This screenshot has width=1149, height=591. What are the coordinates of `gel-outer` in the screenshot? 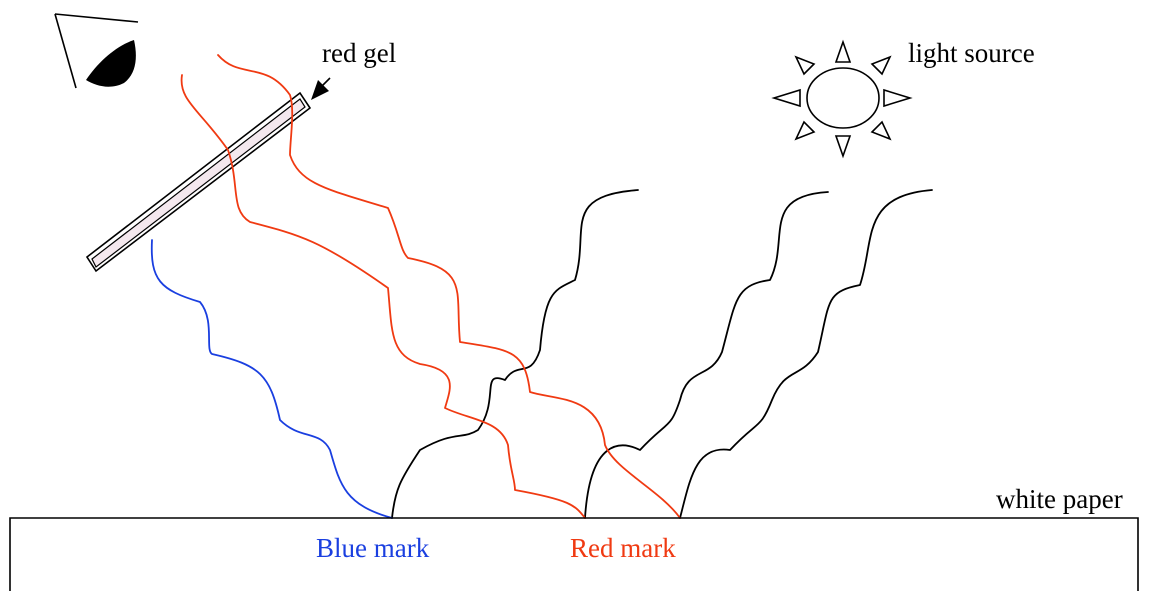 It's located at (198, 182).